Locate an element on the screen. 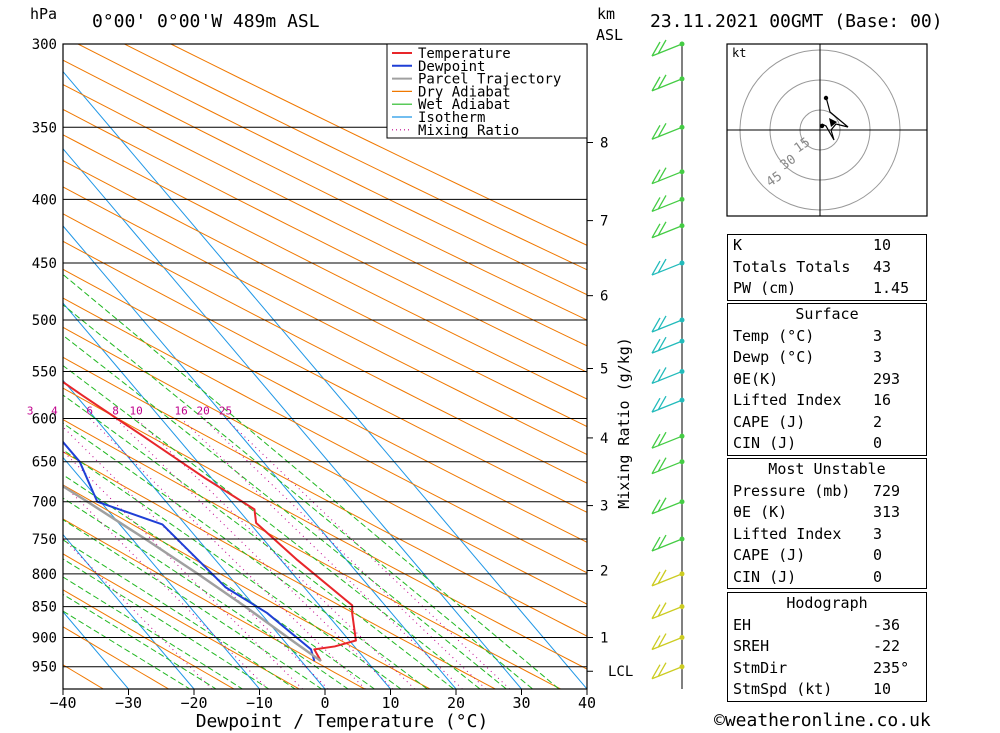 This screenshot has height=733, width=1000. pressure-tick-label: 400 is located at coordinates (44, 200).